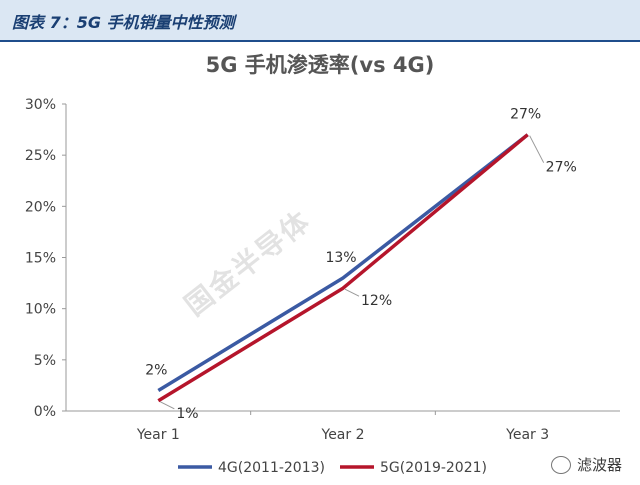  Describe the element at coordinates (560, 464) in the screenshot. I see `chat-icon` at that location.